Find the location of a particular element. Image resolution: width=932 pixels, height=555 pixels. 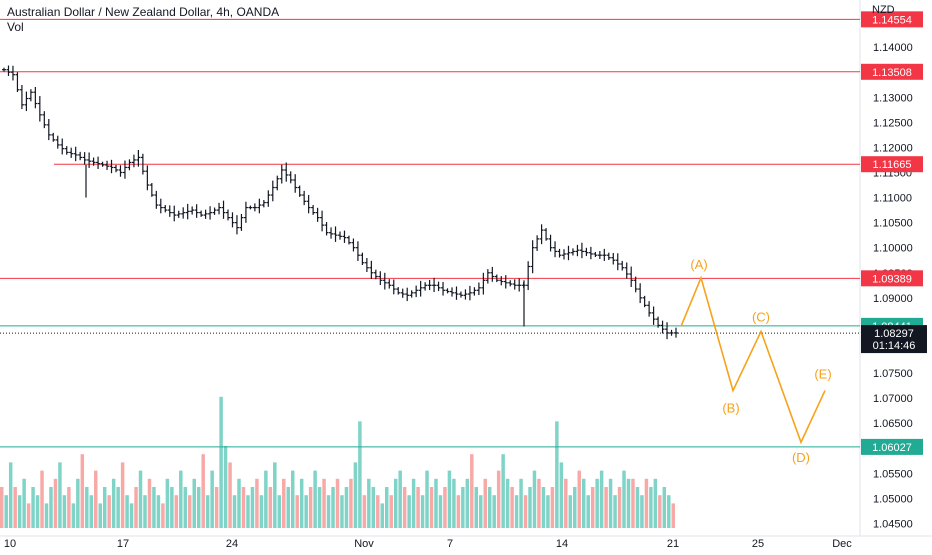

x-tick-label: Dec is located at coordinates (842, 544).